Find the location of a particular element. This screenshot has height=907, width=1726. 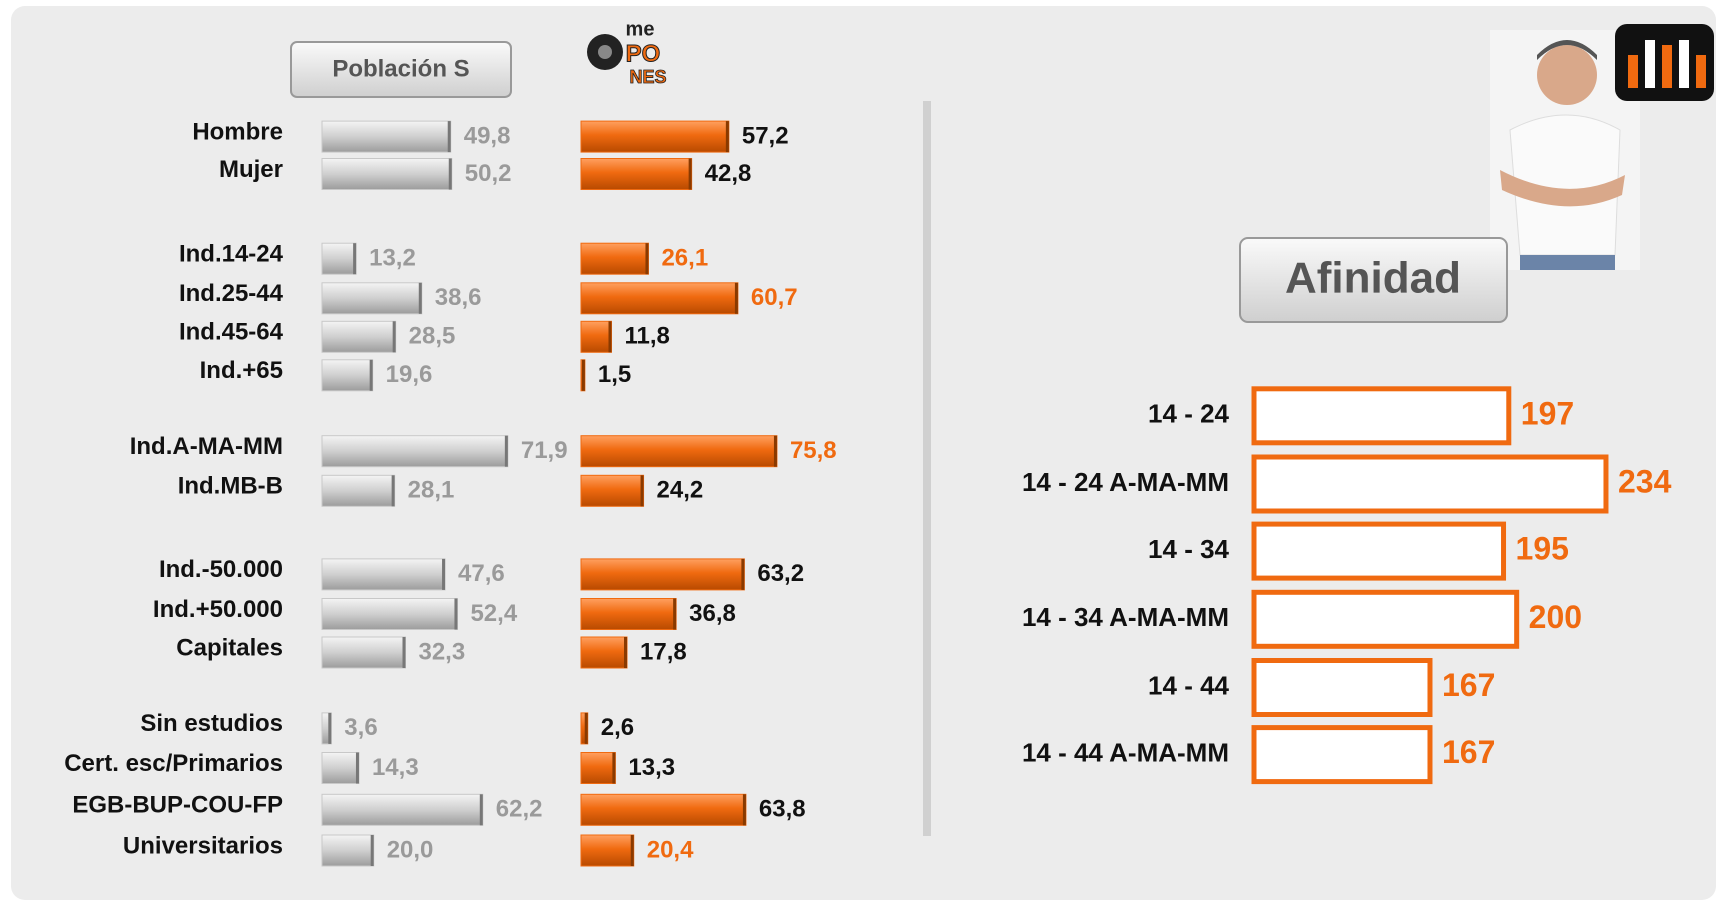

value-label: 234 is located at coordinates (1645, 481).